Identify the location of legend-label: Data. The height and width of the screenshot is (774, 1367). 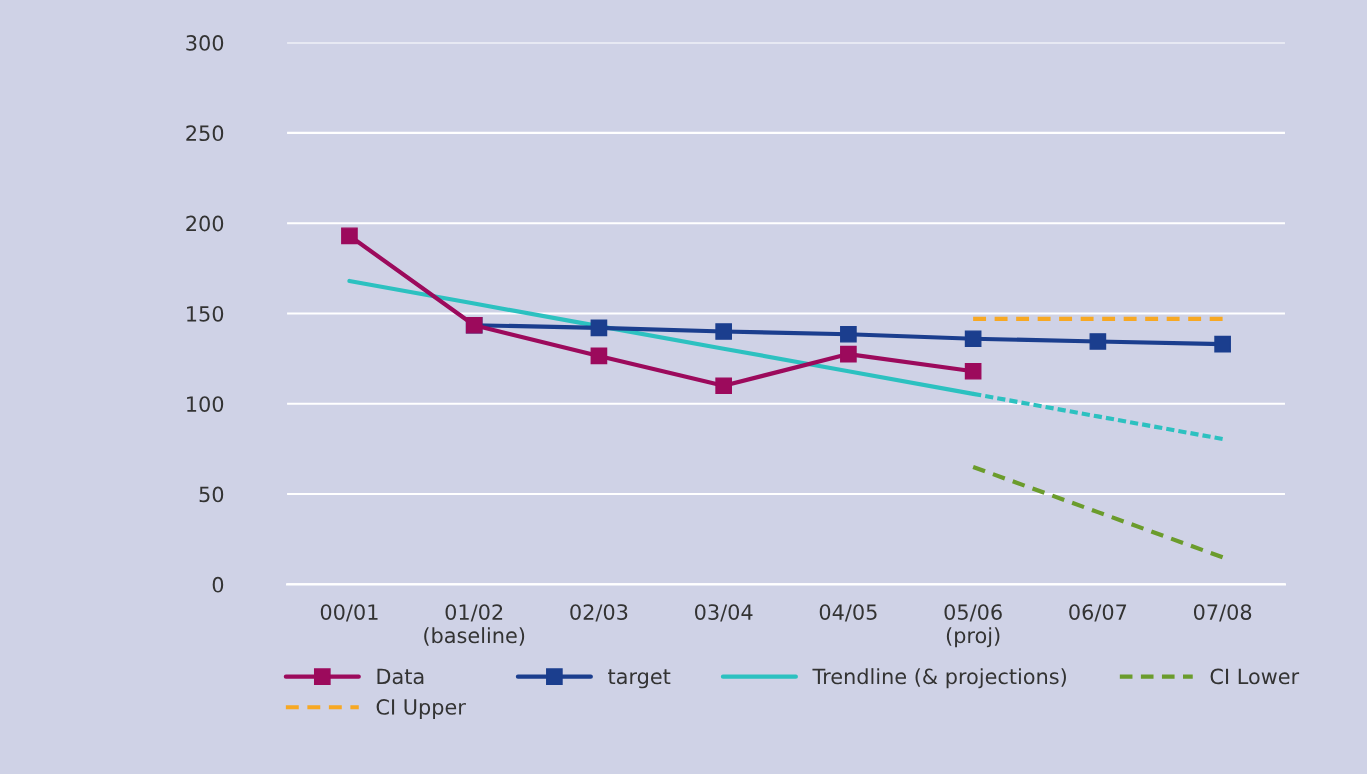
(400, 676).